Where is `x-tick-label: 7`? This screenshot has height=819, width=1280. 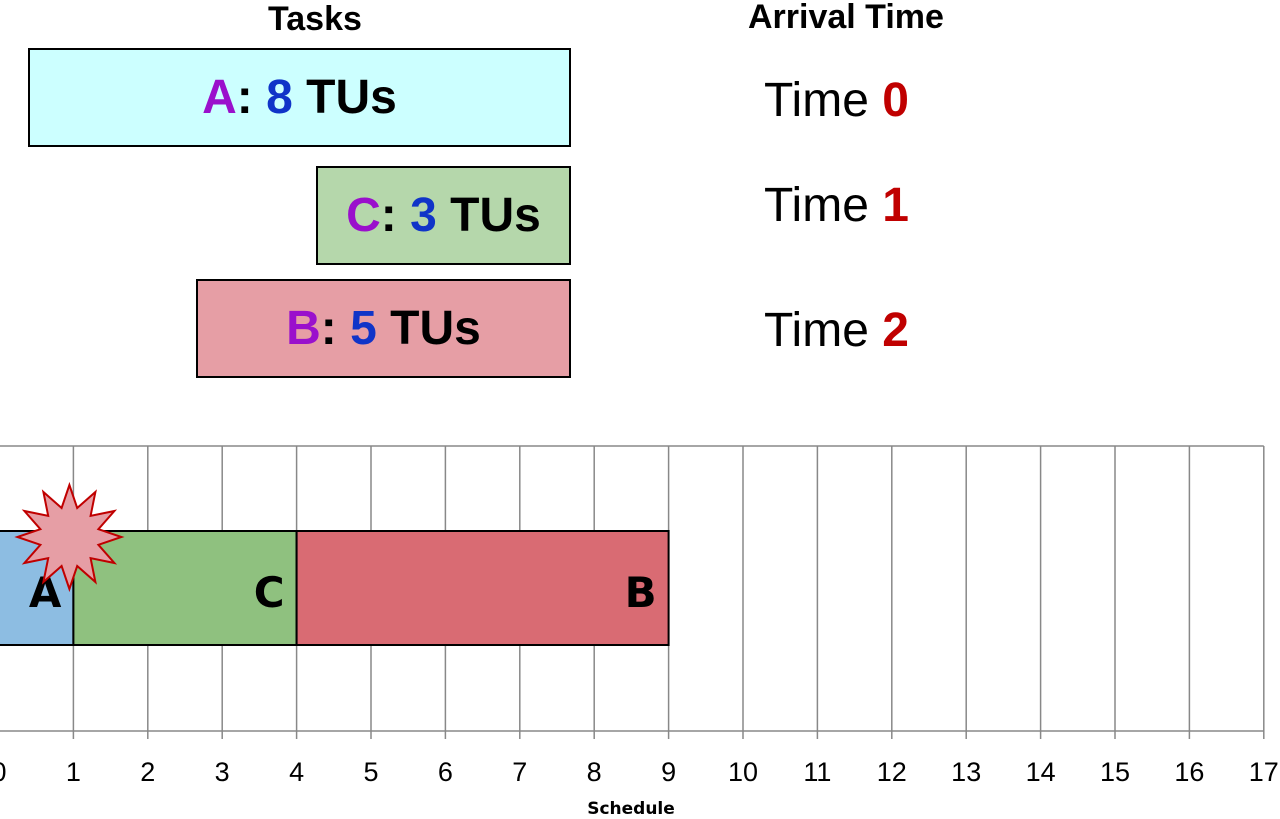 x-tick-label: 7 is located at coordinates (519, 772).